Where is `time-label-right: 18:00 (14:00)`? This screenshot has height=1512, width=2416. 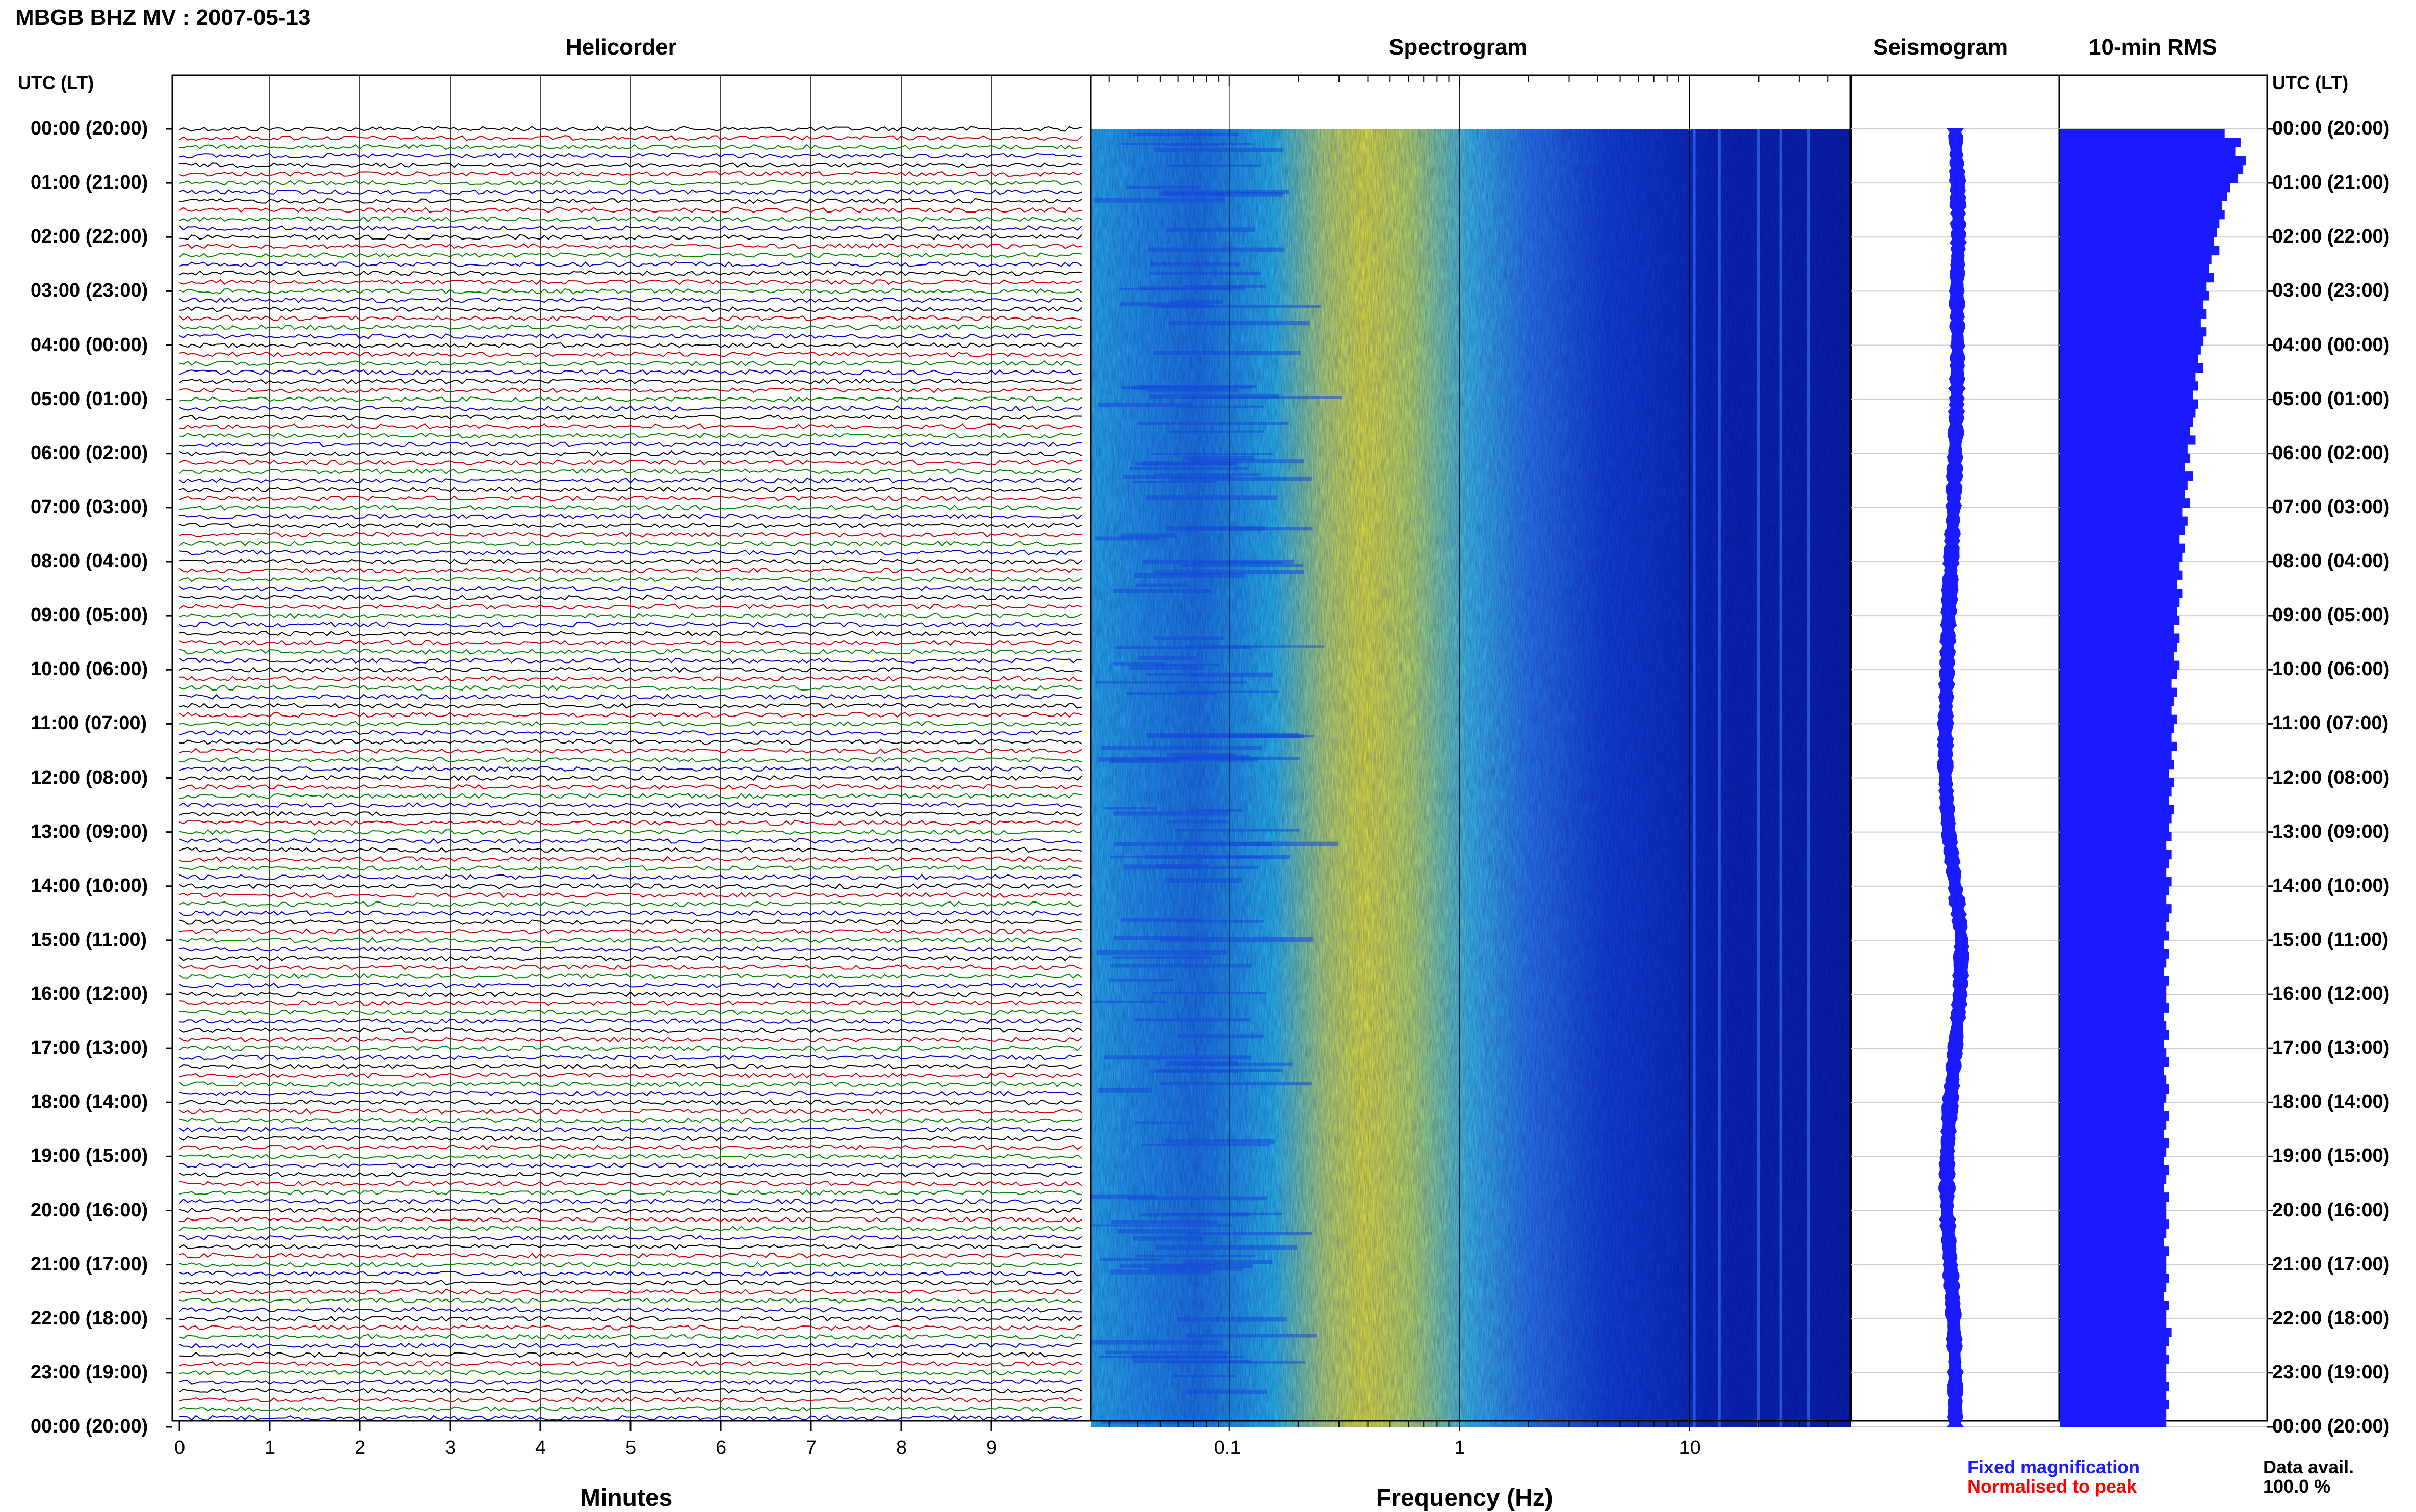
time-label-right: 18:00 (14:00) is located at coordinates (2331, 1102).